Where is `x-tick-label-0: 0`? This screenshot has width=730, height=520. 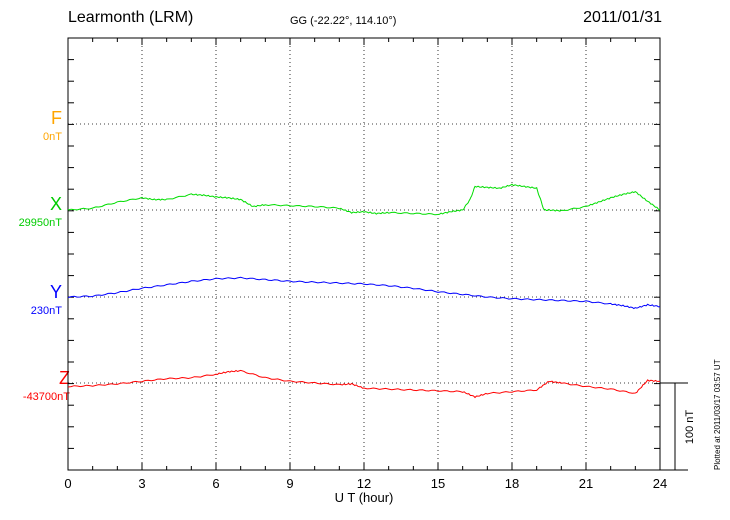 x-tick-label-0: 0 is located at coordinates (67, 483).